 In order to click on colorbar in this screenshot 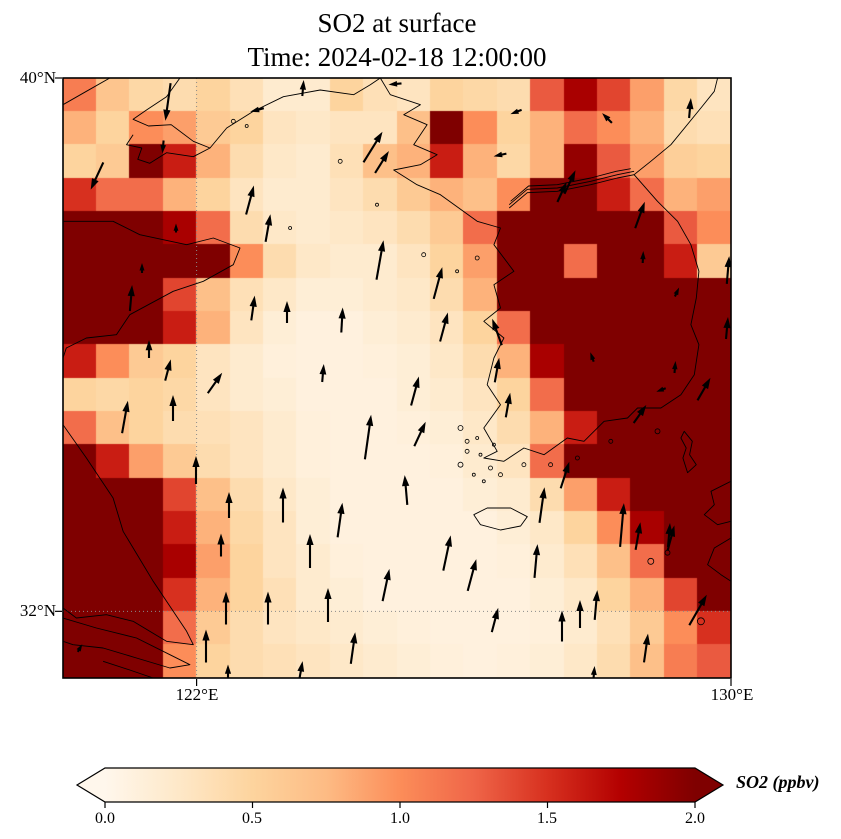, I will do `click(400, 785)`.